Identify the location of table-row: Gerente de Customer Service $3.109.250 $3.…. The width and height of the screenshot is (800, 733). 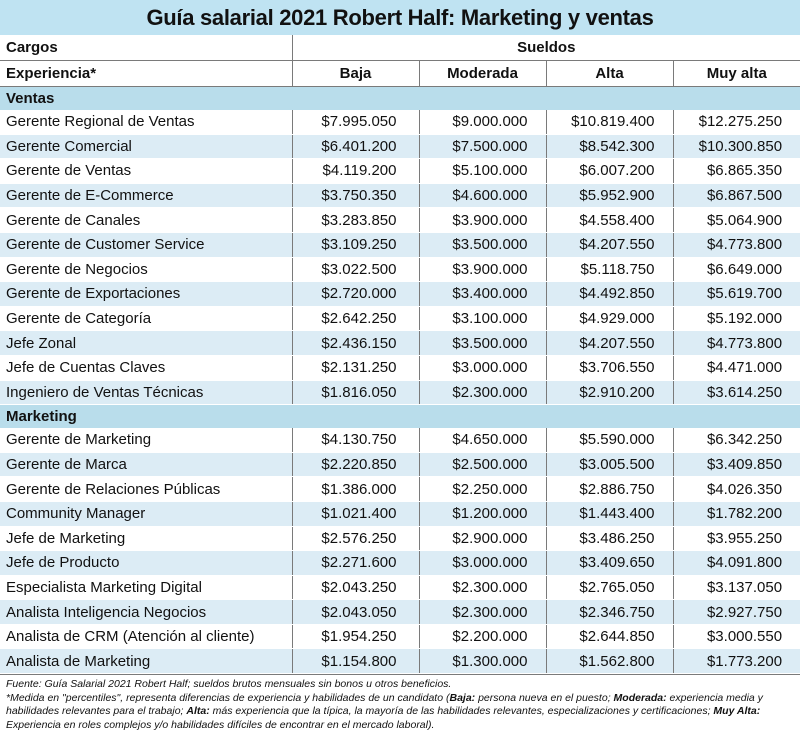
(400, 245).